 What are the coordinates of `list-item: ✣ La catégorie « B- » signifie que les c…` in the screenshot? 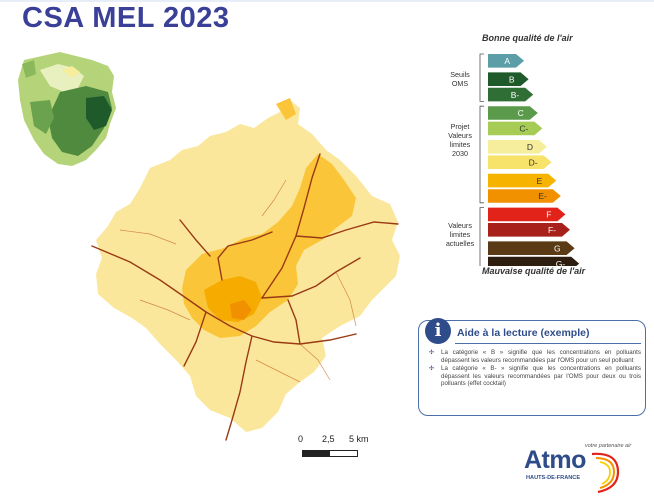 It's located at (535, 376).